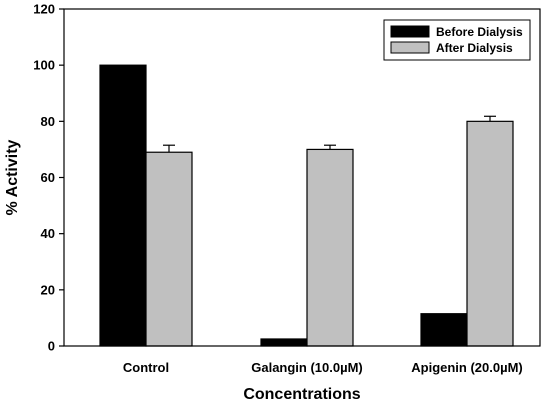  Describe the element at coordinates (123, 205) in the screenshot. I see `bar-before-dialysis-control` at that location.